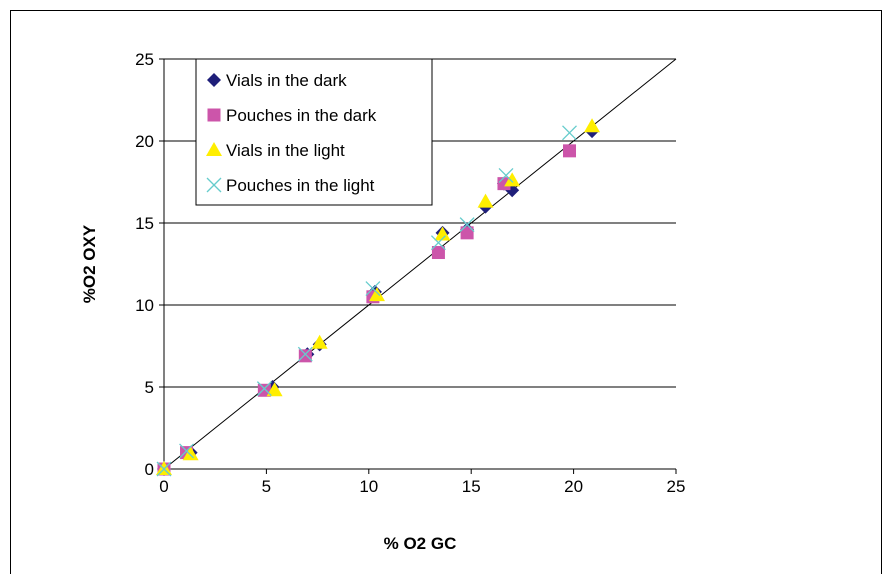 The image size is (892, 574). I want to click on y-tick-label-10: 10, so click(144, 305).